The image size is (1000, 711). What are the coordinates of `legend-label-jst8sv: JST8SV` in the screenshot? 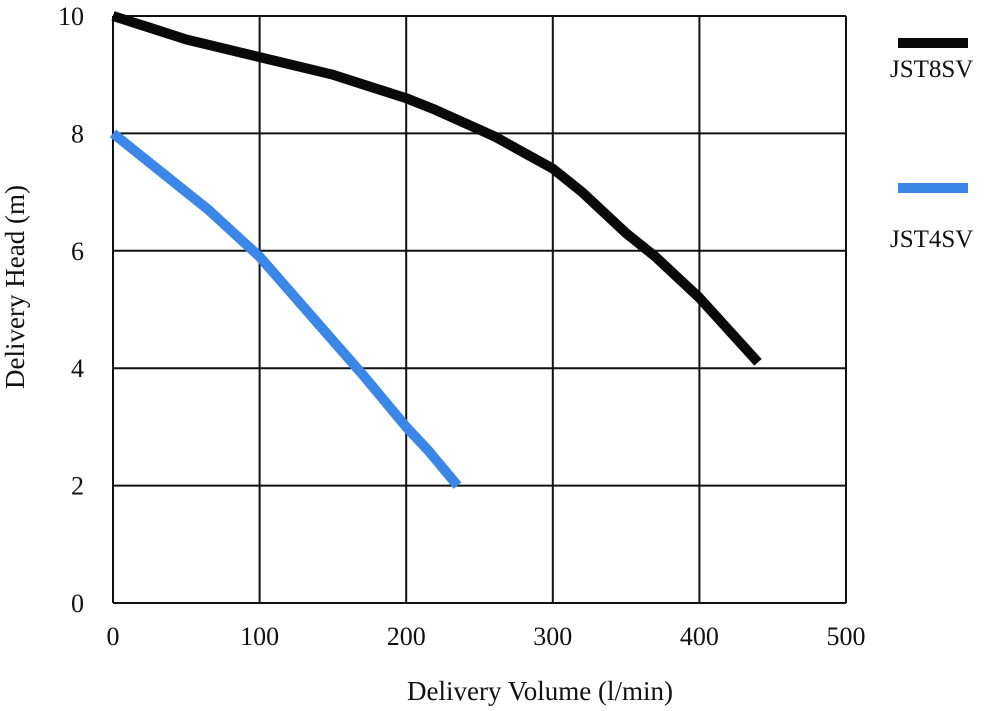 It's located at (931, 69).